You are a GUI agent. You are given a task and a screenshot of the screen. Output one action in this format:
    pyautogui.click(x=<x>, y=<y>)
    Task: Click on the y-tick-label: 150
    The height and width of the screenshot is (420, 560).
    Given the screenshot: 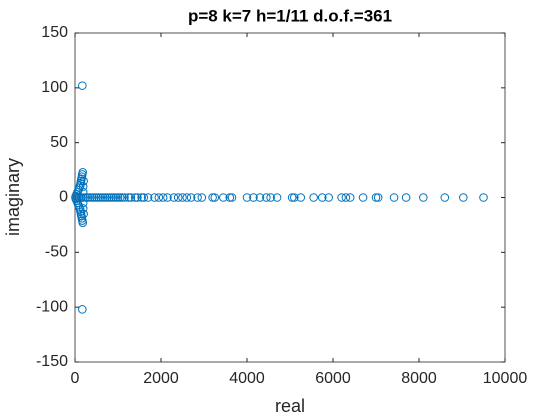 What is the action you would take?
    pyautogui.click(x=54, y=32)
    